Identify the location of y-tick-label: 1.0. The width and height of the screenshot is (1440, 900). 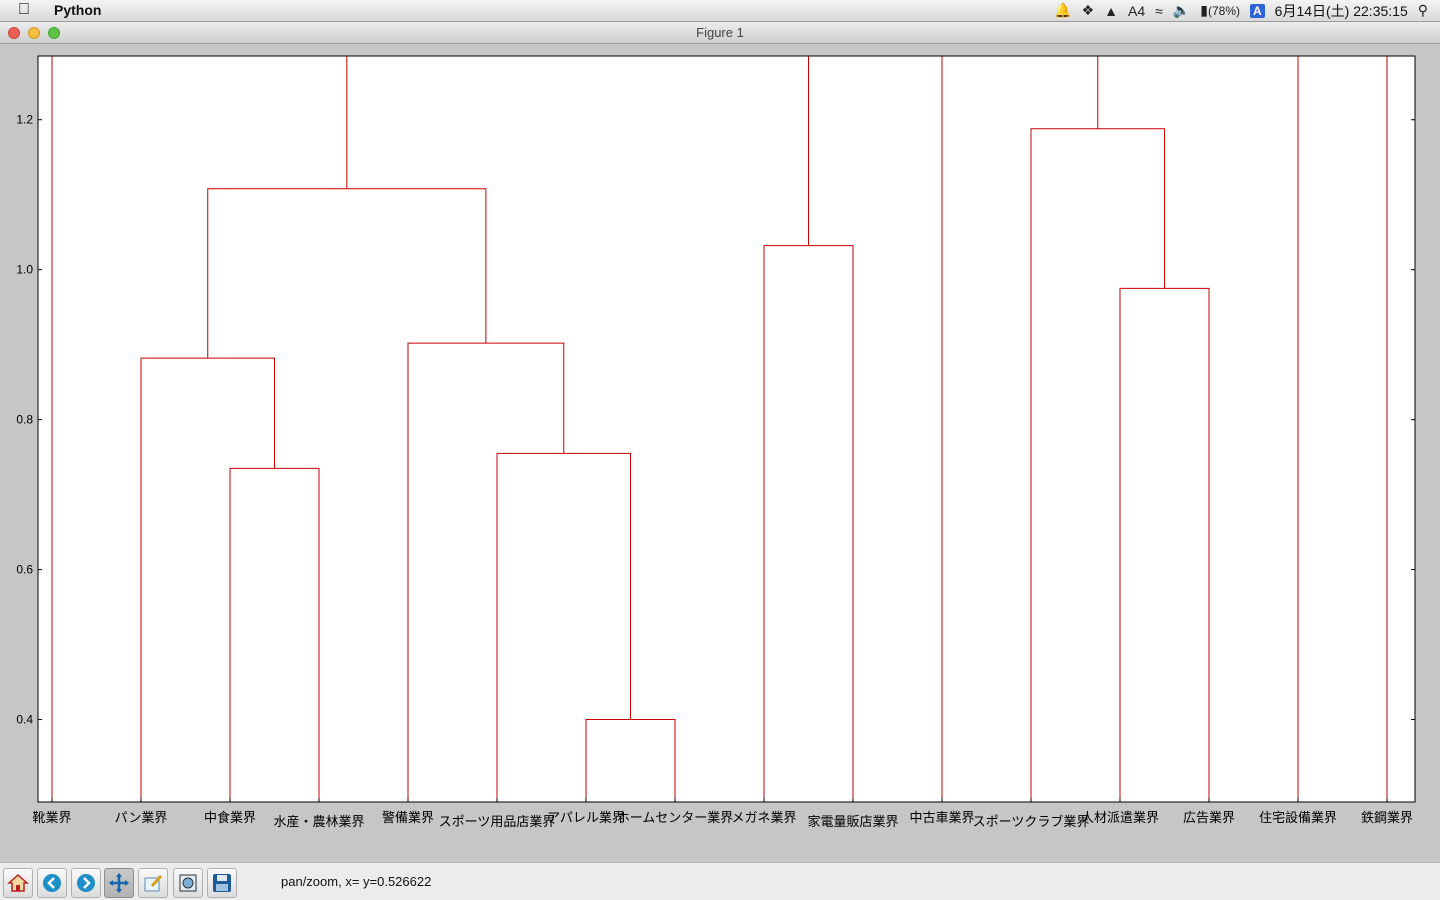
(24, 270).